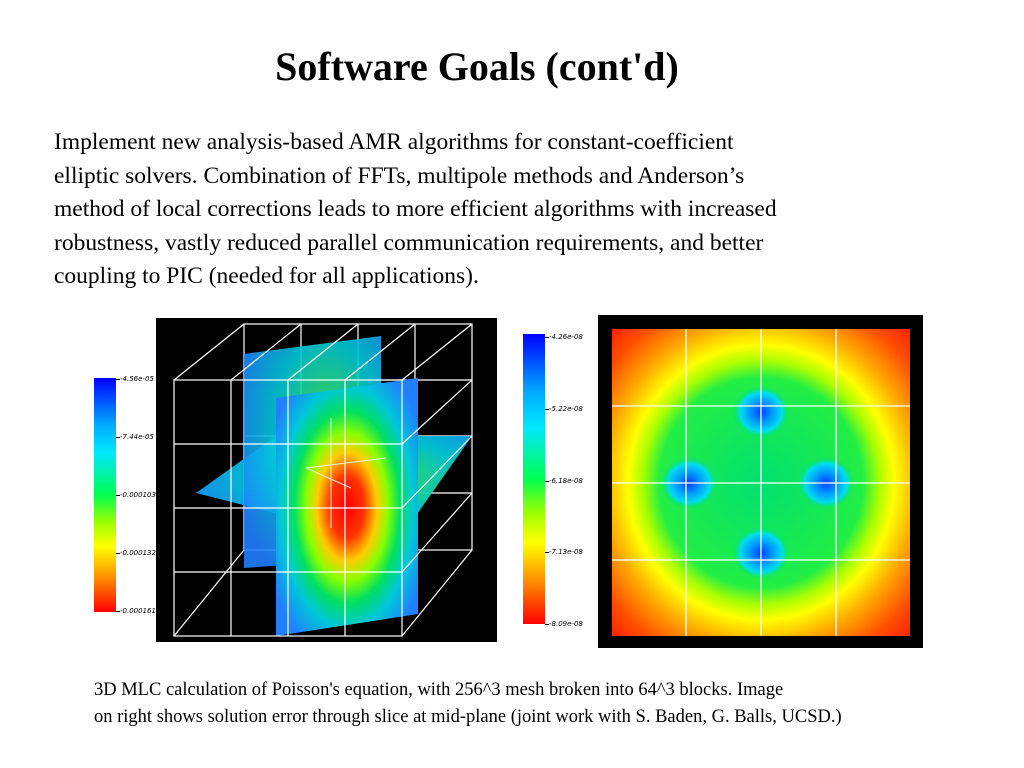  What do you see at coordinates (534, 479) in the screenshot?
I see `right-colorbar` at bounding box center [534, 479].